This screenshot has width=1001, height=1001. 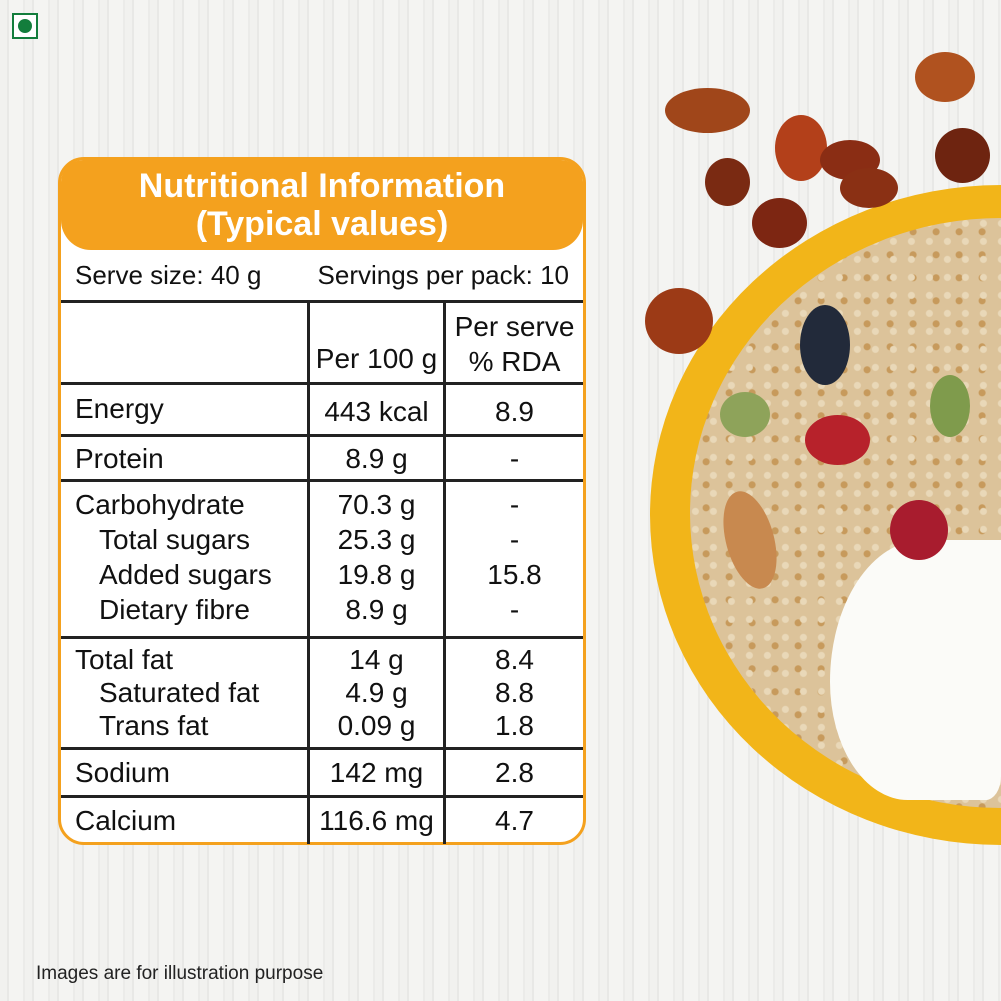 What do you see at coordinates (514, 411) in the screenshot?
I see `rda-value: 8.9` at bounding box center [514, 411].